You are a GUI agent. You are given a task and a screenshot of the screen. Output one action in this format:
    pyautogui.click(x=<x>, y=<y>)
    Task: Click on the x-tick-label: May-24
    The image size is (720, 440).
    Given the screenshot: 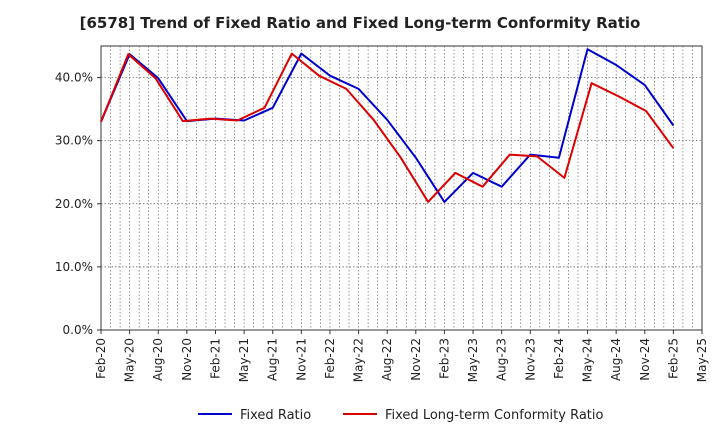 What is the action you would take?
    pyautogui.click(x=588, y=360)
    